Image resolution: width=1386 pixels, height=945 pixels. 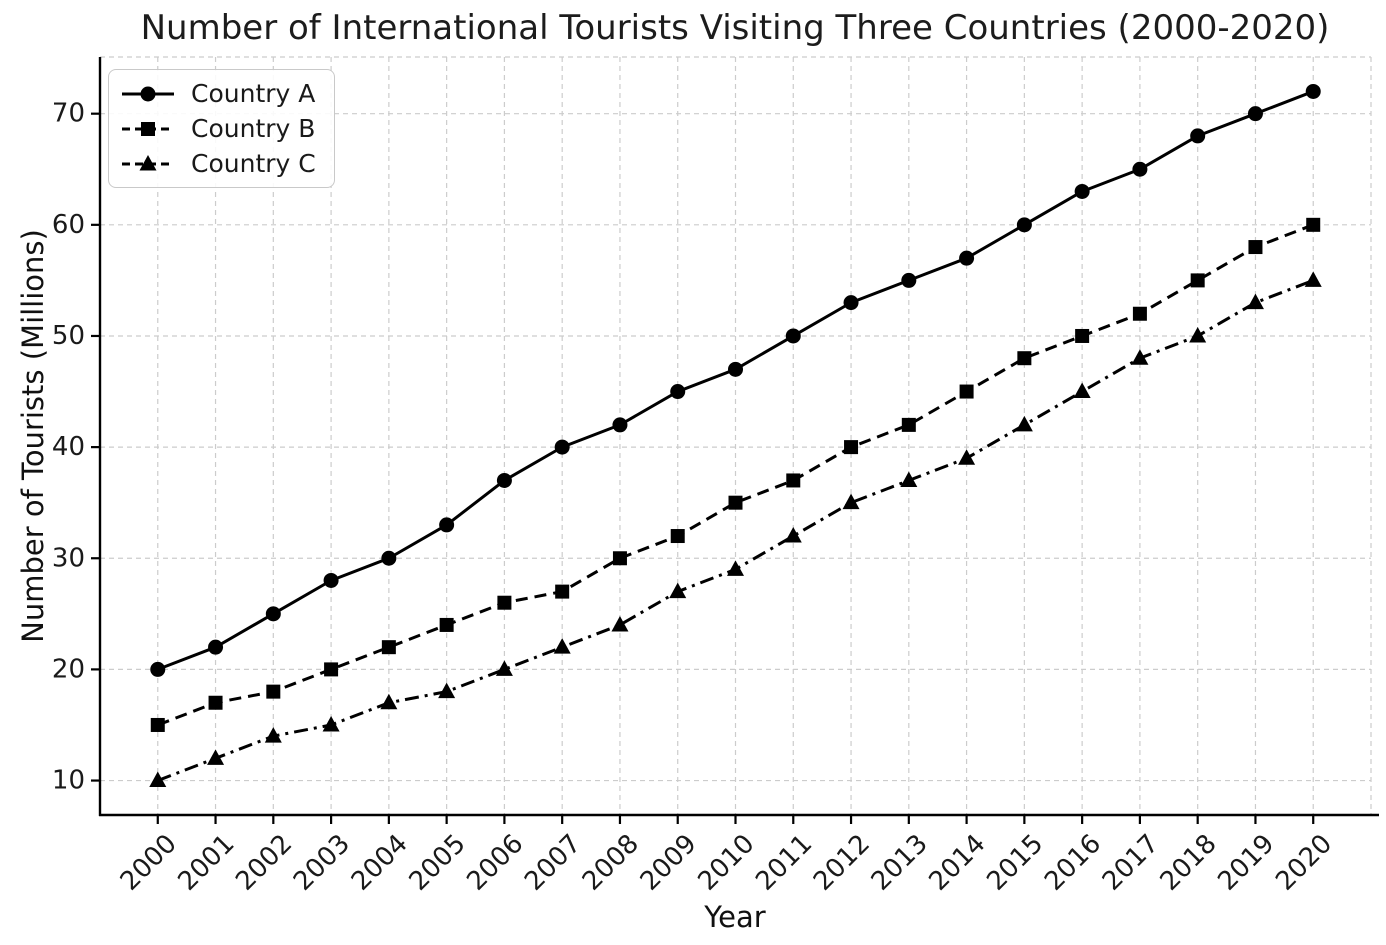 What do you see at coordinates (553, 863) in the screenshot?
I see `x-tick-label: 2007` at bounding box center [553, 863].